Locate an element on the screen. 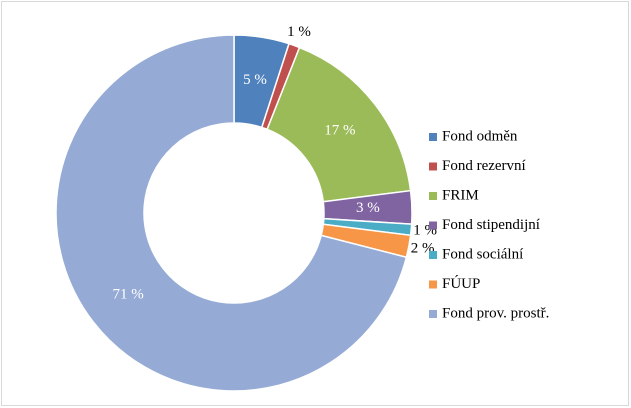 The width and height of the screenshot is (631, 408). legend-label: Fond odměn is located at coordinates (480, 136).